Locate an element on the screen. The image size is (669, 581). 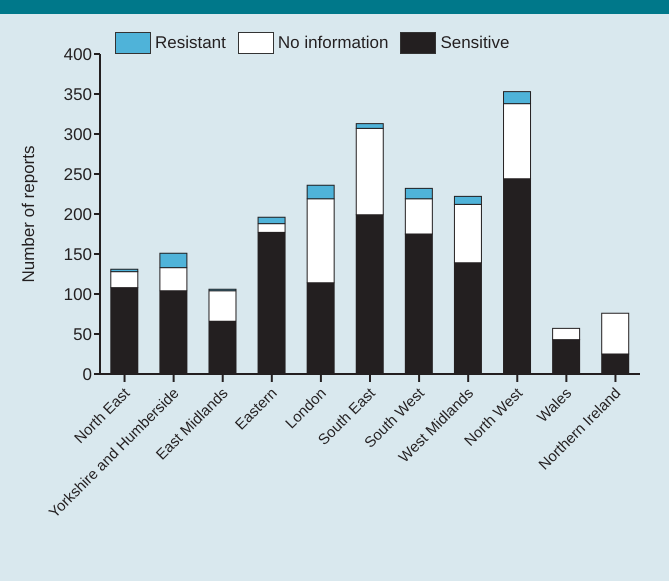
y-tick-label: 400 is located at coordinates (78, 54).